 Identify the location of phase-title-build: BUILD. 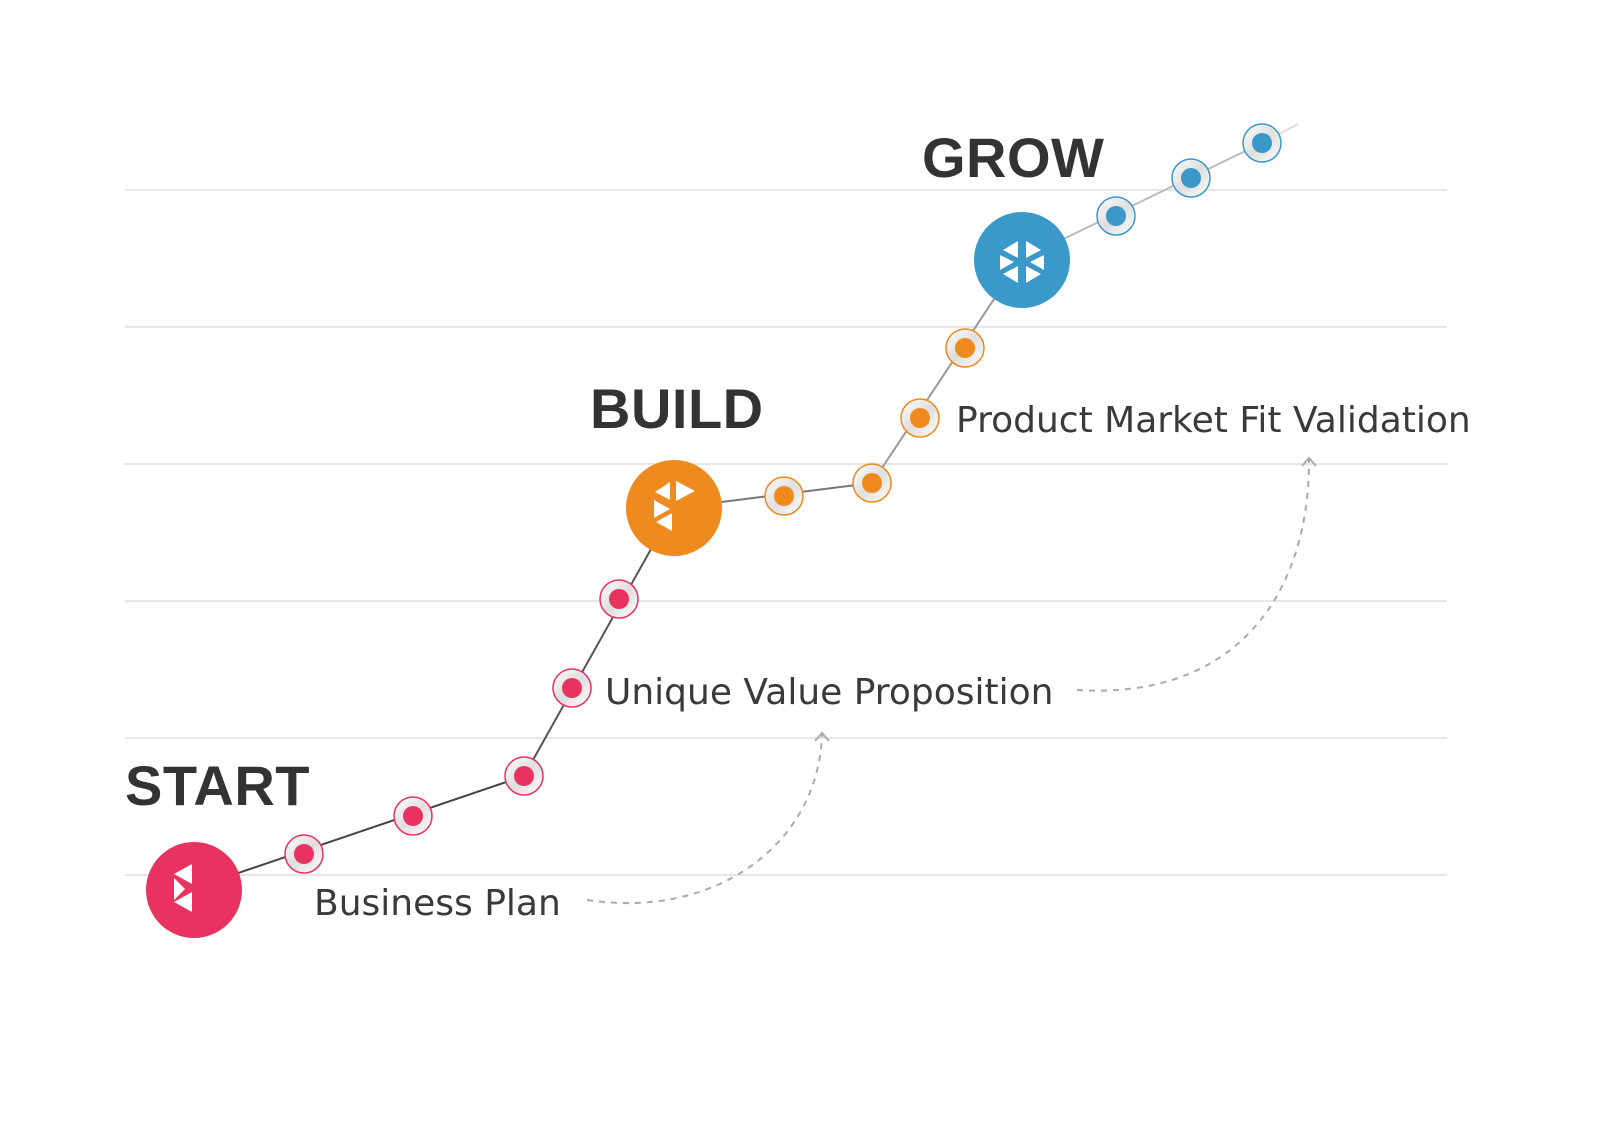
(677, 408).